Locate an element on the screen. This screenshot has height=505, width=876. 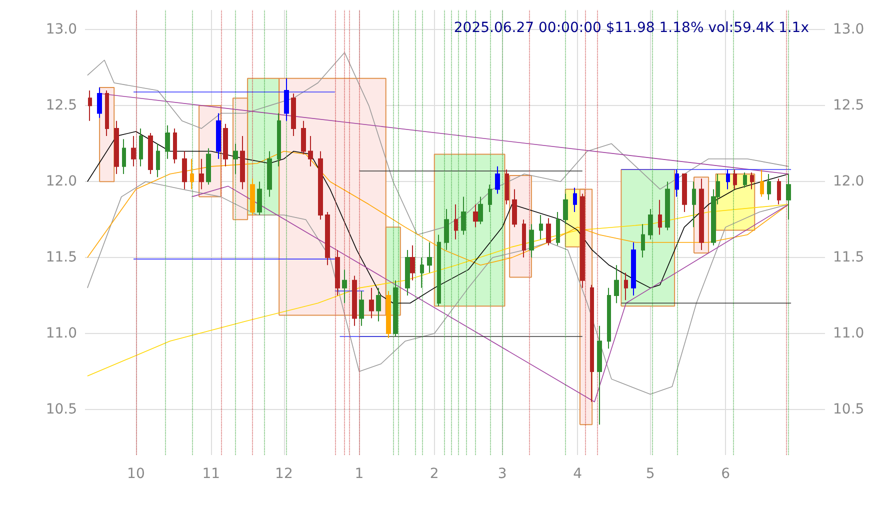
y-tick-label: 11.0 is located at coordinates (61, 334).